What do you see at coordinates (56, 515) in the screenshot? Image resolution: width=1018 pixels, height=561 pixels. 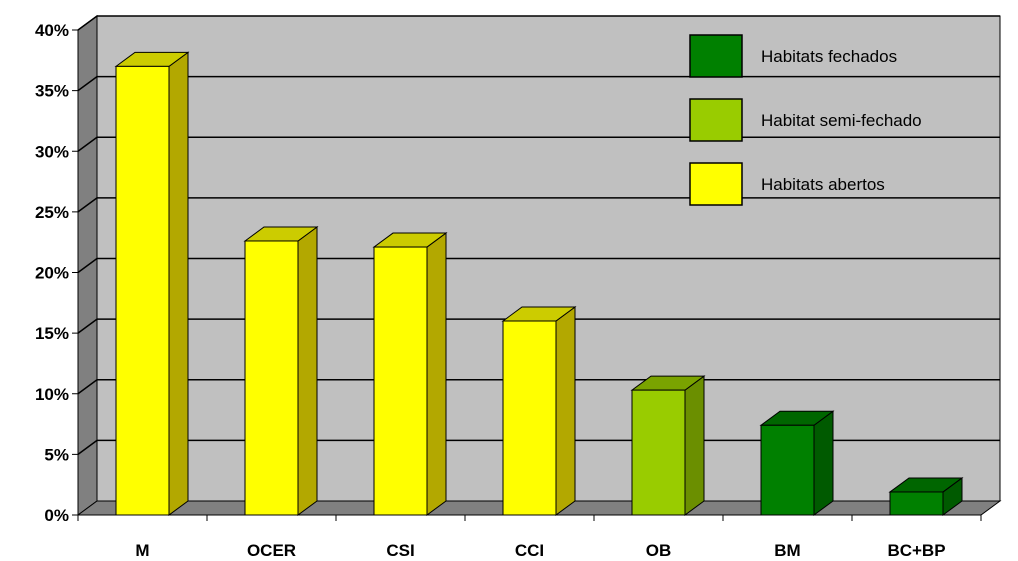 I see `y-tick-label: 0%` at bounding box center [56, 515].